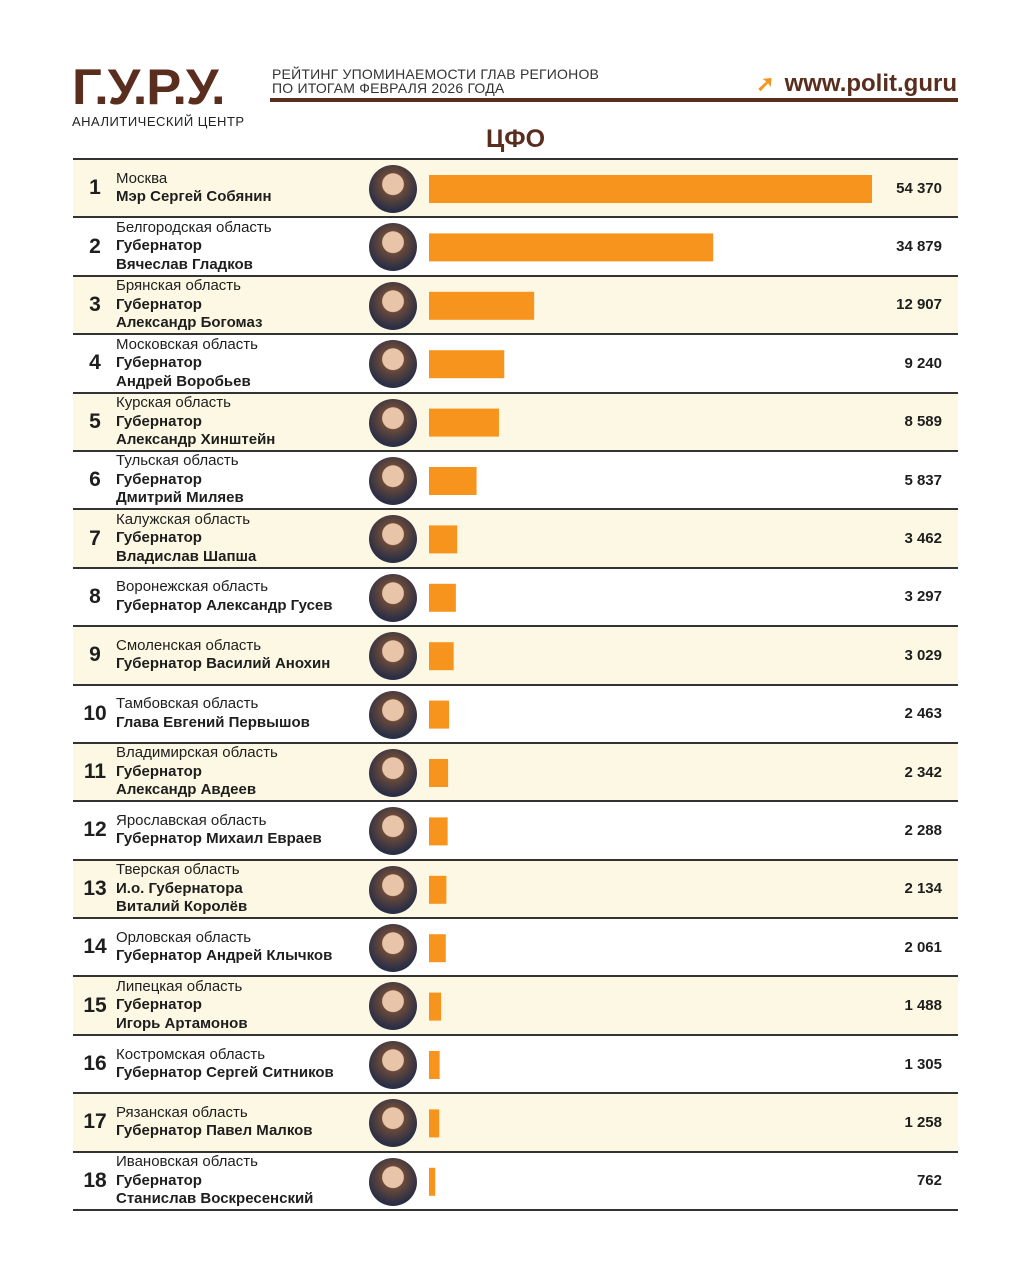 This screenshot has height=1280, width=1031. Describe the element at coordinates (929, 1181) in the screenshot. I see `value-label: 762` at that location.